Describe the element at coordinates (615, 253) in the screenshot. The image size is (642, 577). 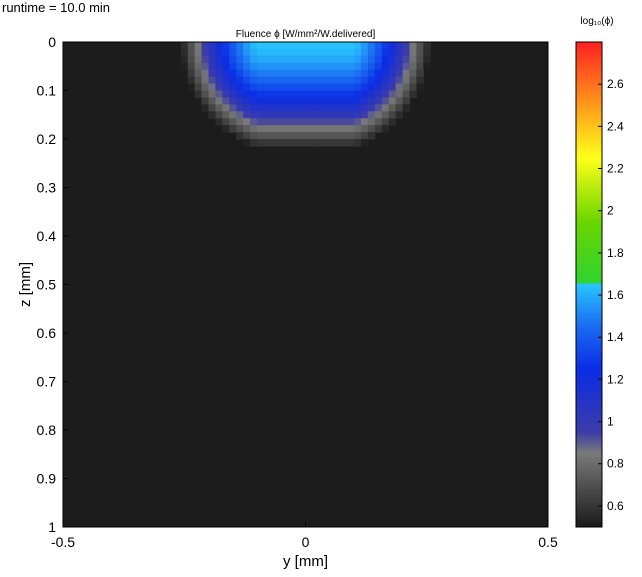
I see `colorbar-tick-label: 1.8` at that location.